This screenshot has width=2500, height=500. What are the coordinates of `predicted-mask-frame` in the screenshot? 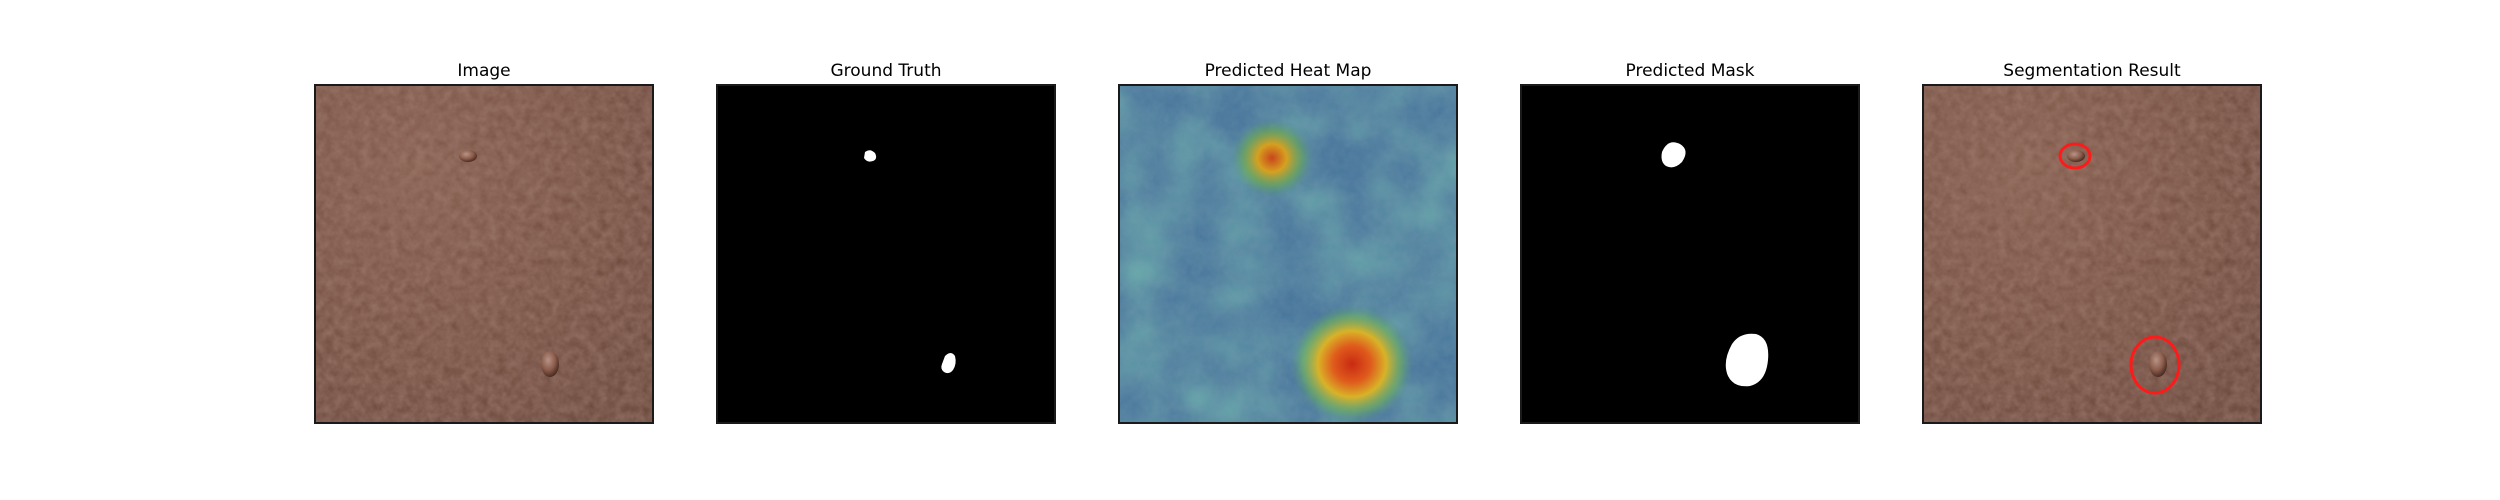 It's located at (1690, 254).